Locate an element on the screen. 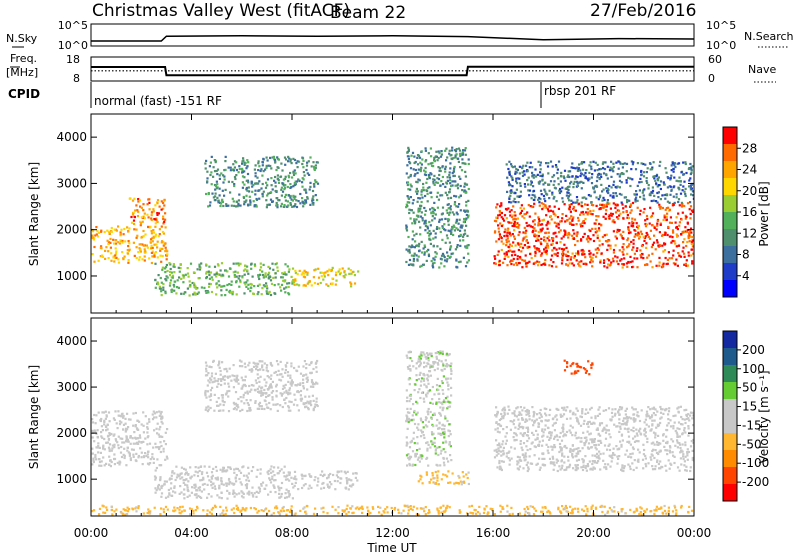 The image size is (800, 558). freq-tick-top: 18 is located at coordinates (73, 59).